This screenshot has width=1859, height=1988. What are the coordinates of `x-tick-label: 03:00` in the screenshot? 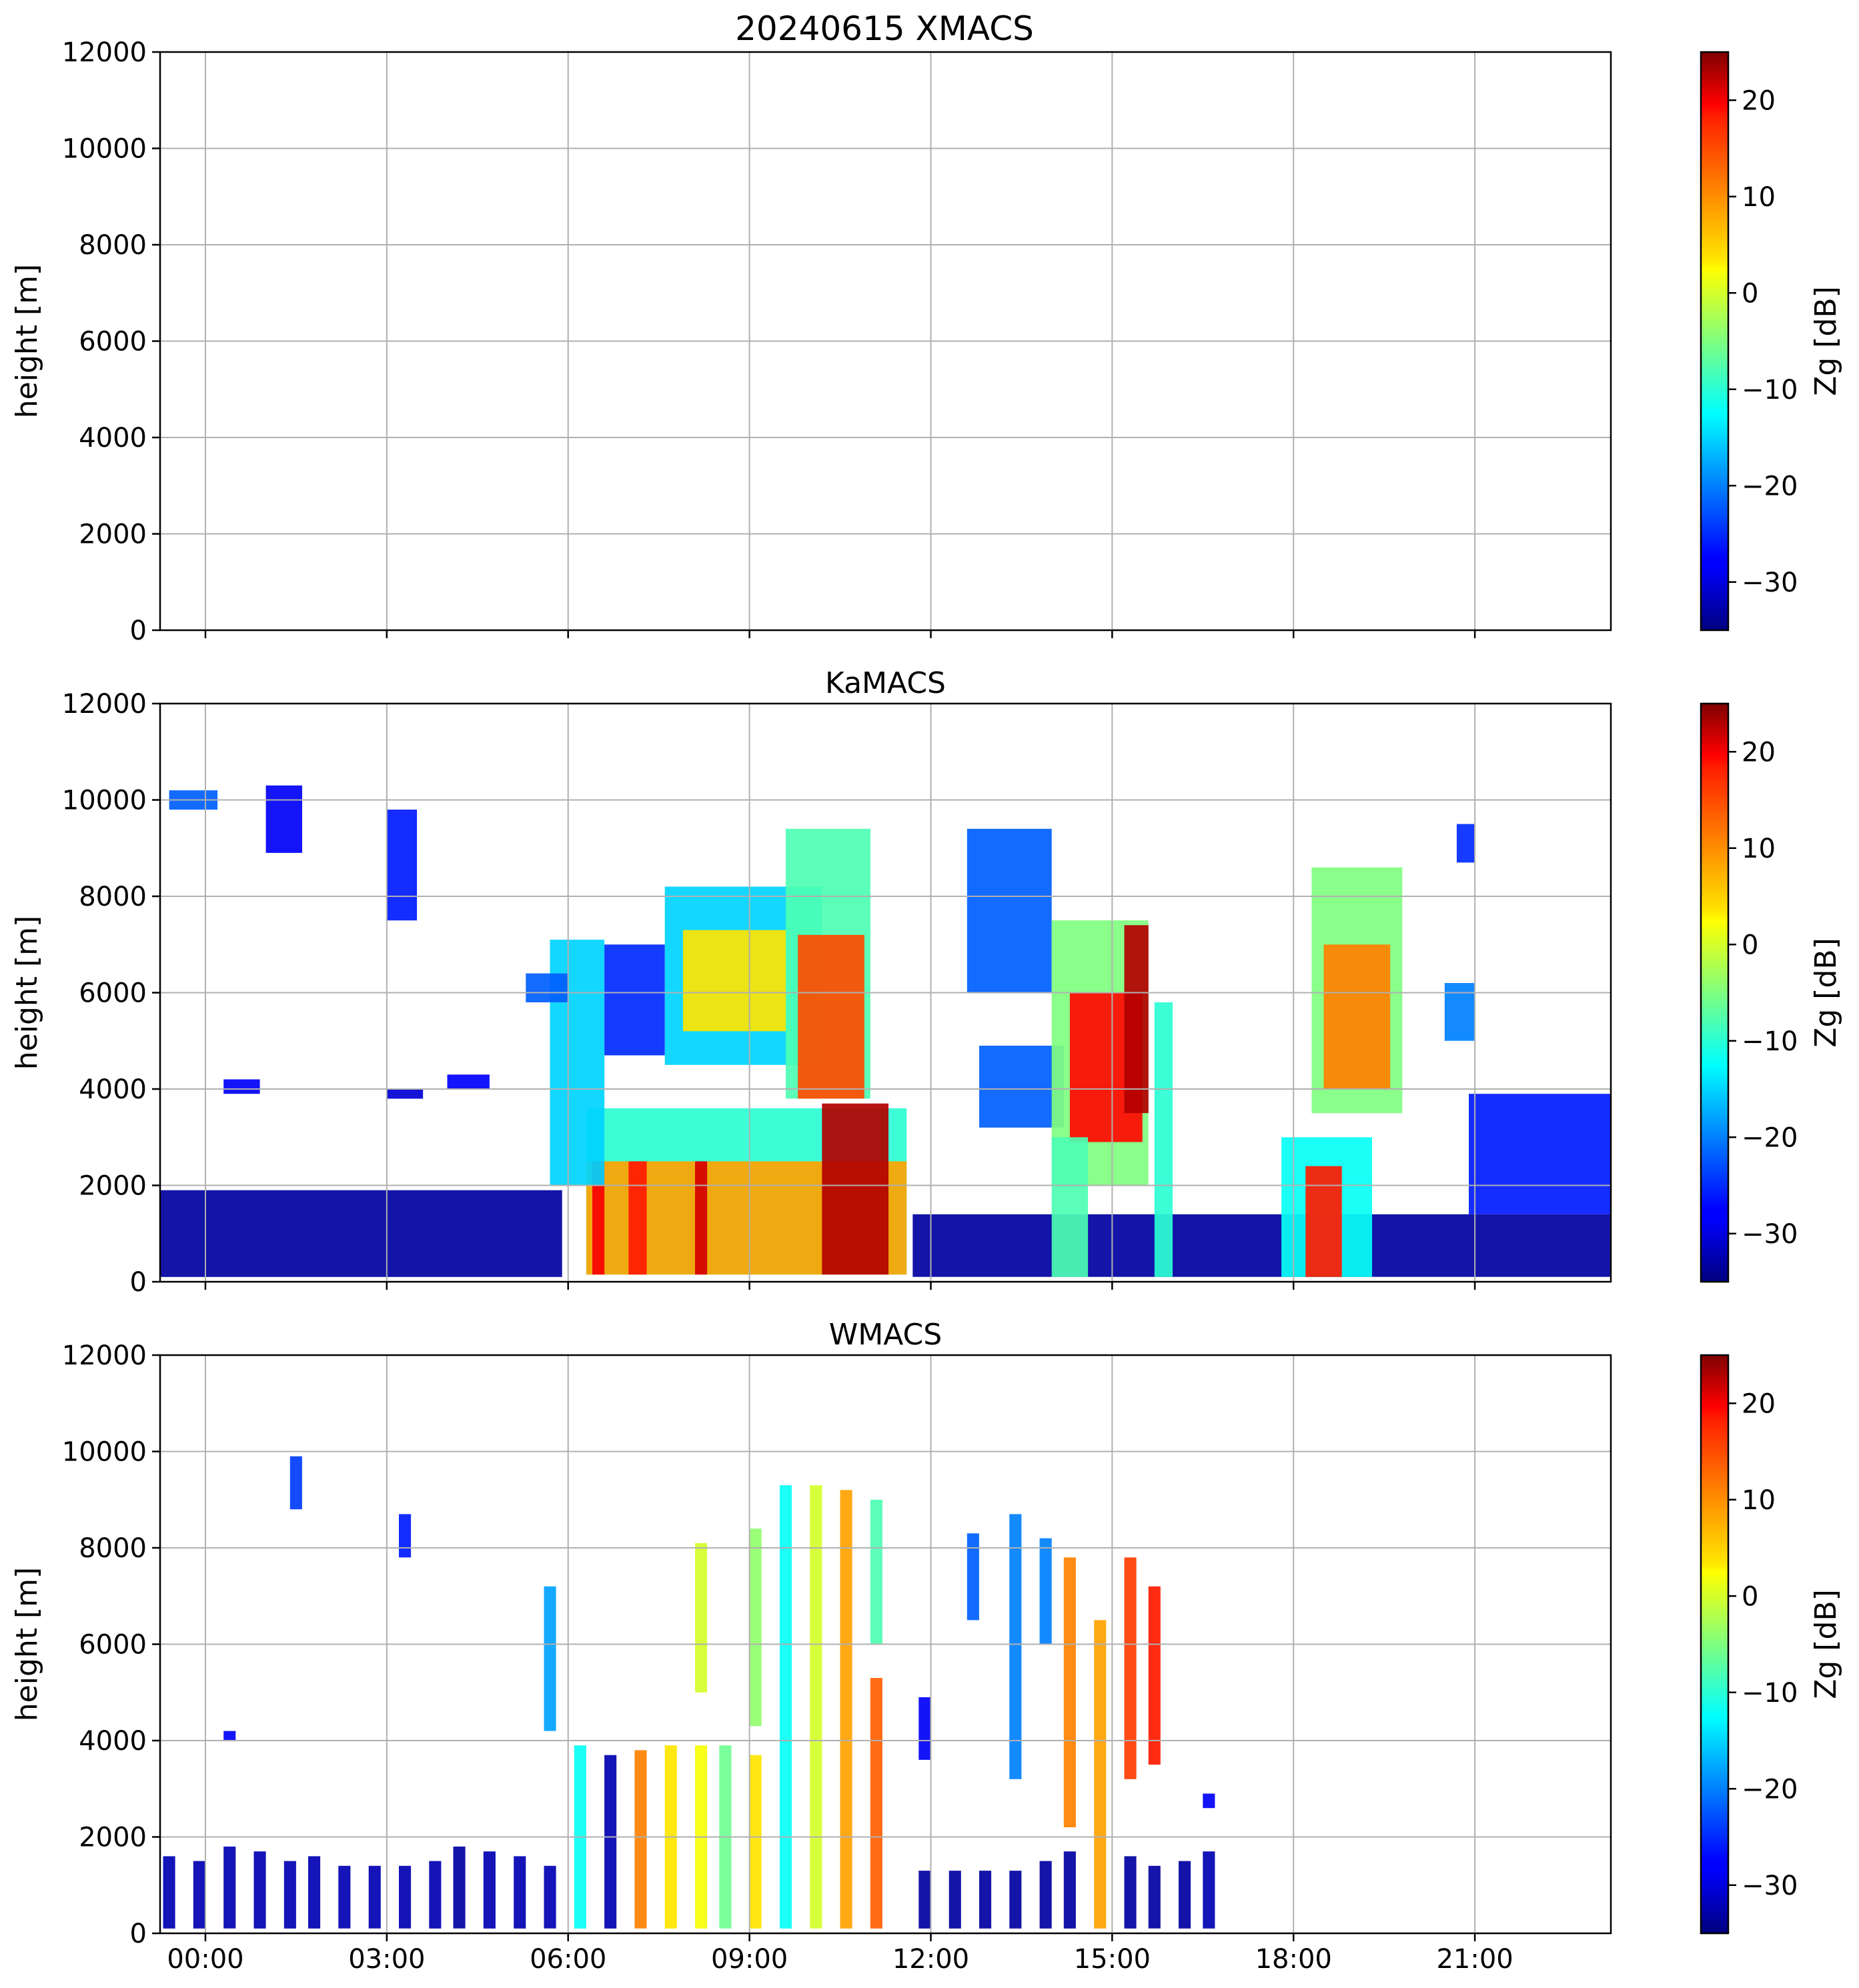 It's located at (386, 1960).